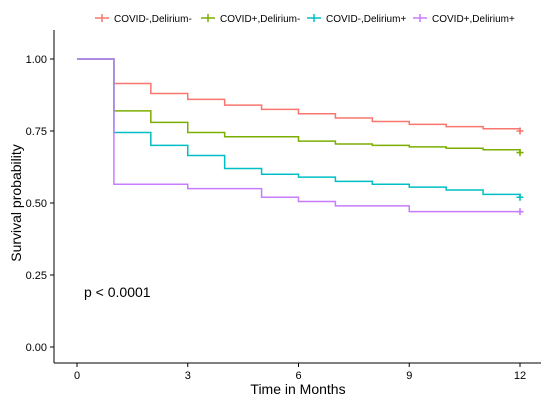 Image resolution: width=550 pixels, height=407 pixels. I want to click on y-axis-title: Survival probability, so click(16, 203).